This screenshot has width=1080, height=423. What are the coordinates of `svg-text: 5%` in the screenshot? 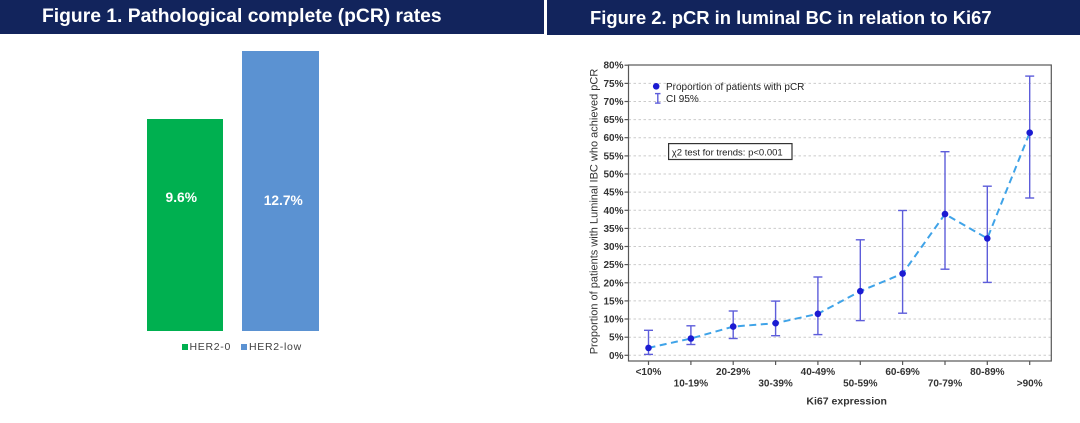 It's located at (616, 338).